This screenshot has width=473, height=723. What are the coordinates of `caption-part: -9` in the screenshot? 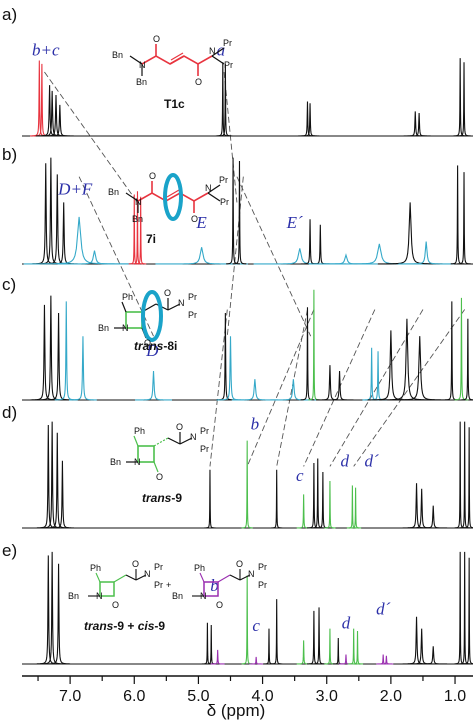 It's located at (118, 626).